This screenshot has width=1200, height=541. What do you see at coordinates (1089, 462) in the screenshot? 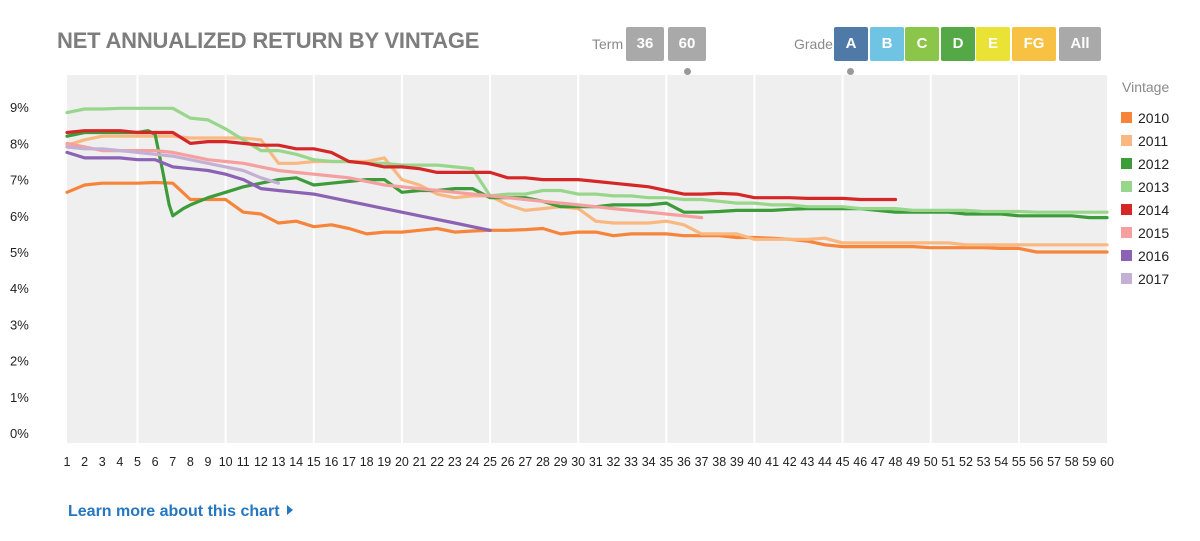
I see `x-tick-label: 59` at bounding box center [1089, 462].